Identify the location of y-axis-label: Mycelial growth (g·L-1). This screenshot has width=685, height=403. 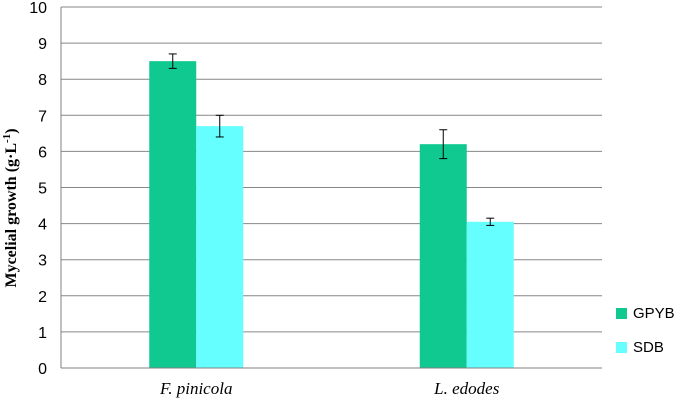
(10, 207).